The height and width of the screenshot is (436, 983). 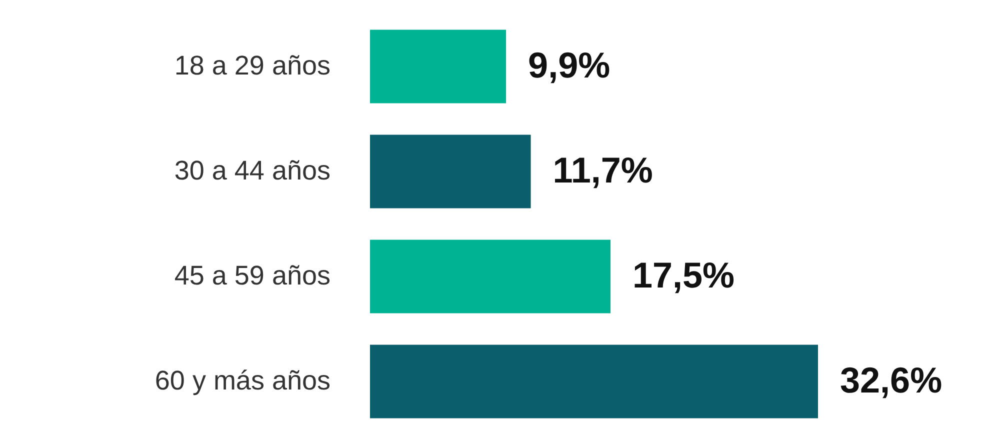 I want to click on y-tick-label: 18 a 29 años, so click(x=252, y=65).